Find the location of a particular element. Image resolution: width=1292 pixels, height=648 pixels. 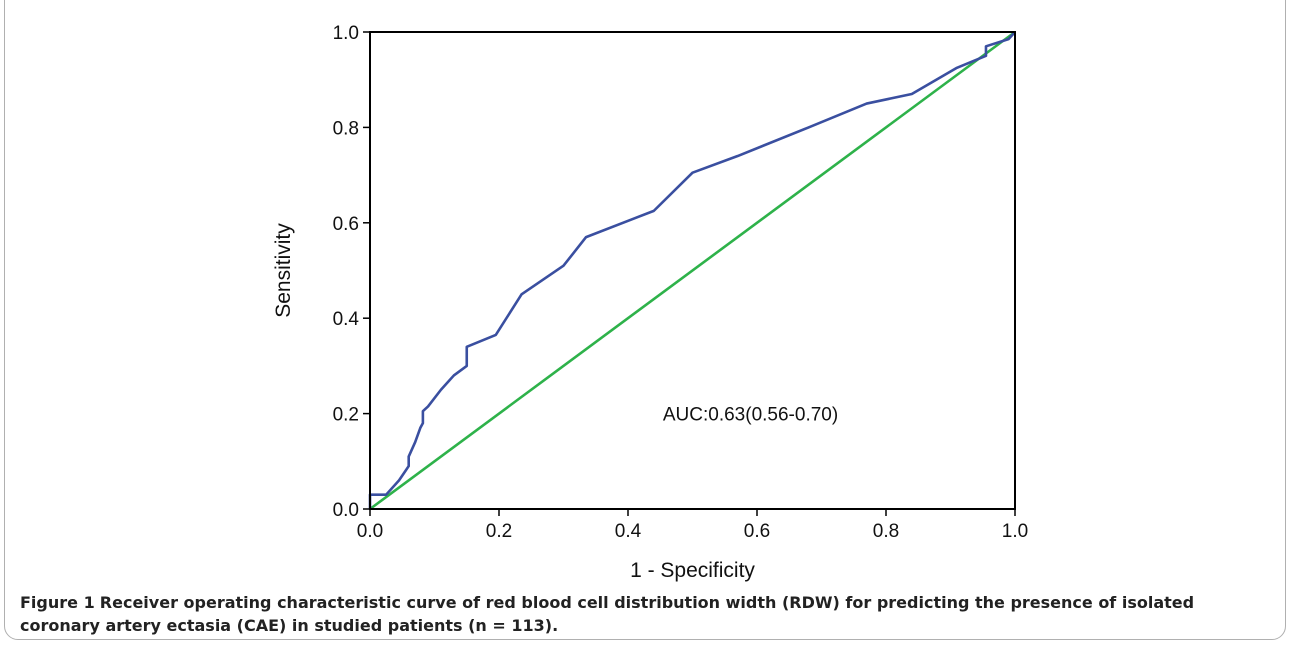

x-axis-ticks: 0.0 0.2 0.4 0.6 0.8 1.0 is located at coordinates (692, 525).